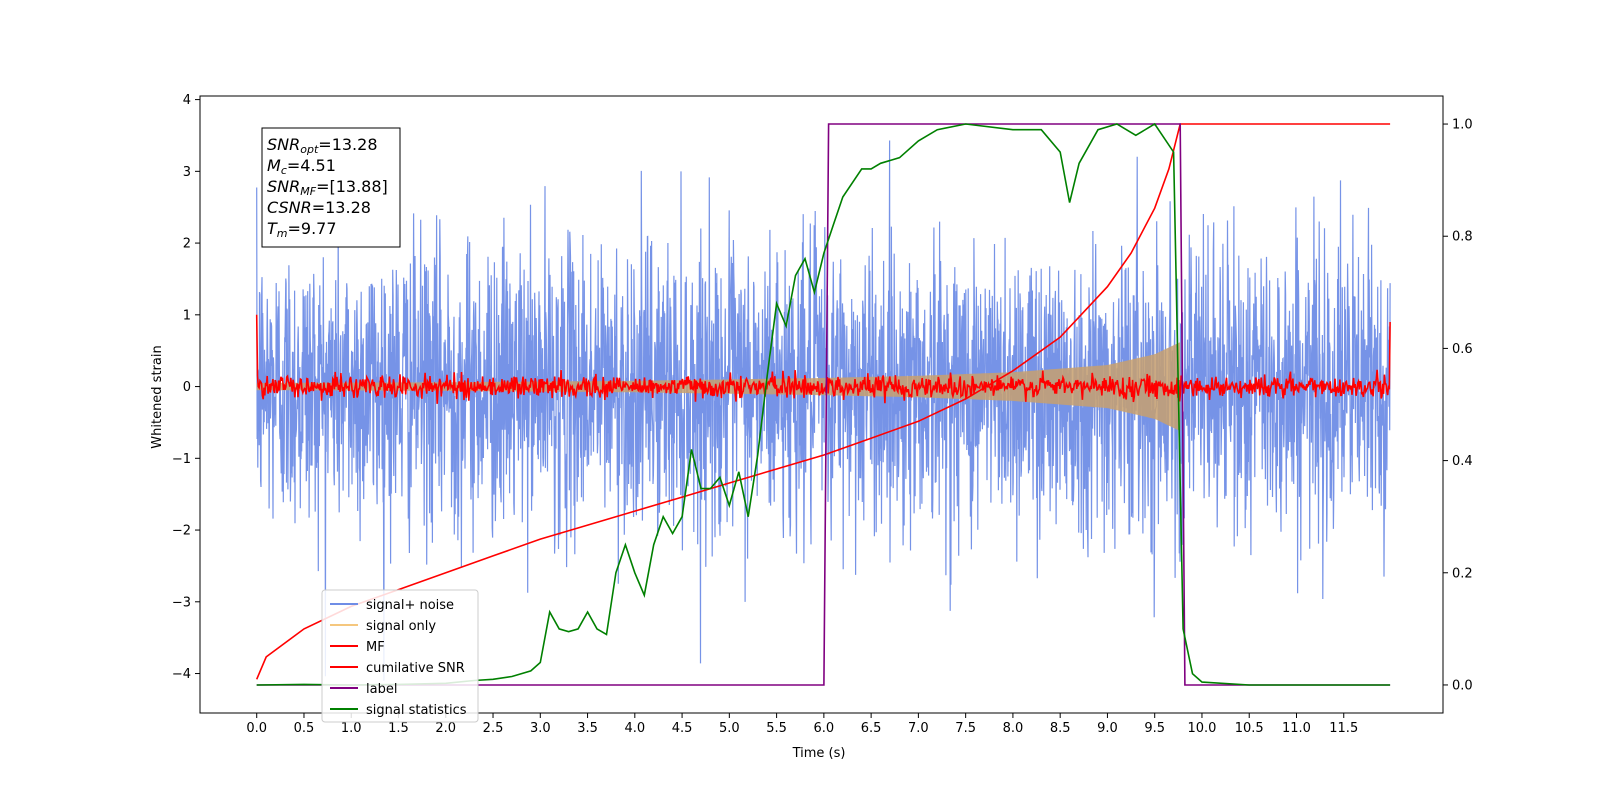 Image resolution: width=1600 pixels, height=800 pixels. I want to click on x-tick-label: 5.5, so click(776, 728).